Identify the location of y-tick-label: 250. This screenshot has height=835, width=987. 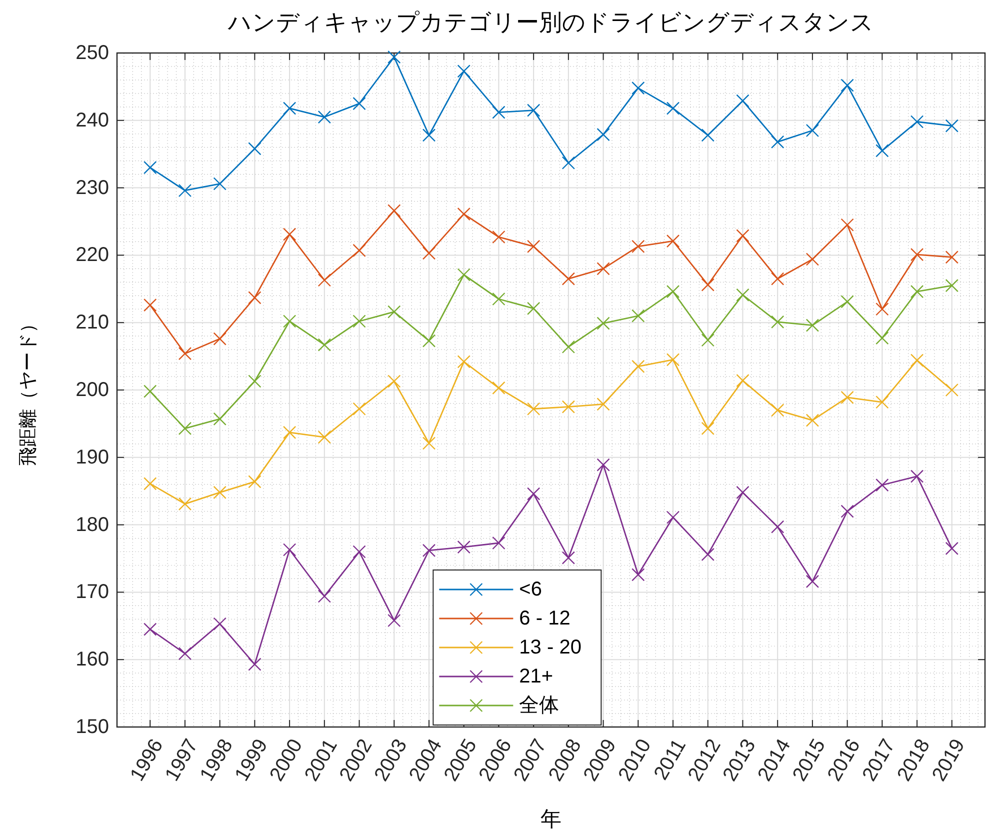
(92, 53).